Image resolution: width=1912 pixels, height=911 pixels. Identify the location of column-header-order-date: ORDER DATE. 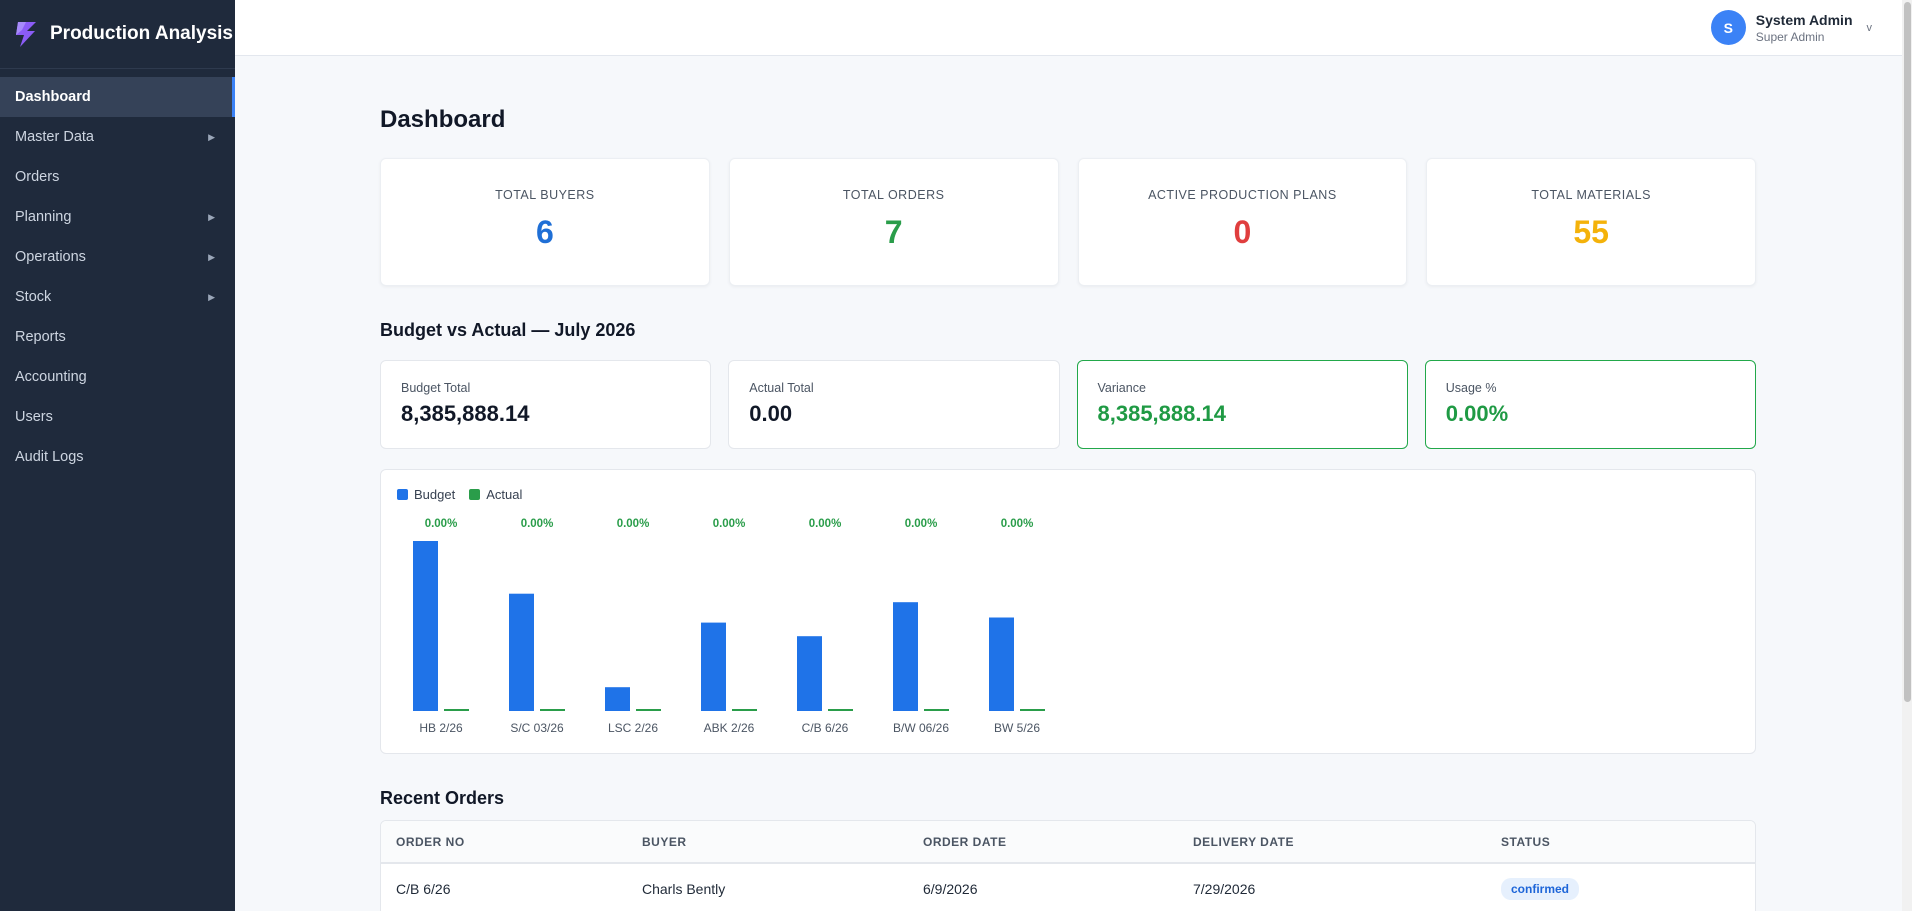
(1043, 842).